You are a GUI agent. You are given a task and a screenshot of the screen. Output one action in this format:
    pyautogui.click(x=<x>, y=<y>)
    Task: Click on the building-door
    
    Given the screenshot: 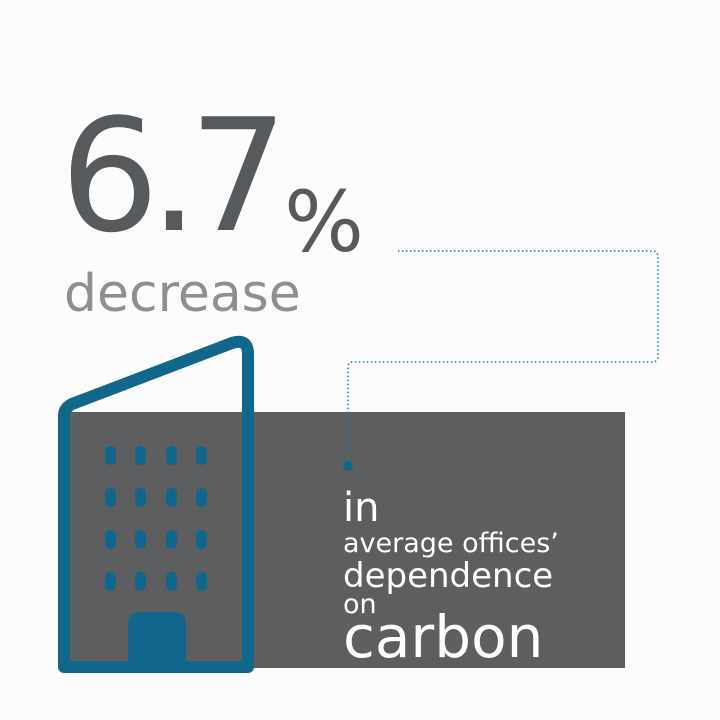 What is the action you would take?
    pyautogui.click(x=157, y=639)
    